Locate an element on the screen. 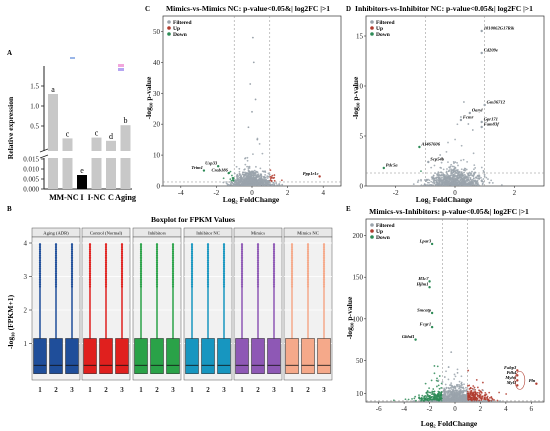  gene-label: Fcmr is located at coordinates (468, 117).